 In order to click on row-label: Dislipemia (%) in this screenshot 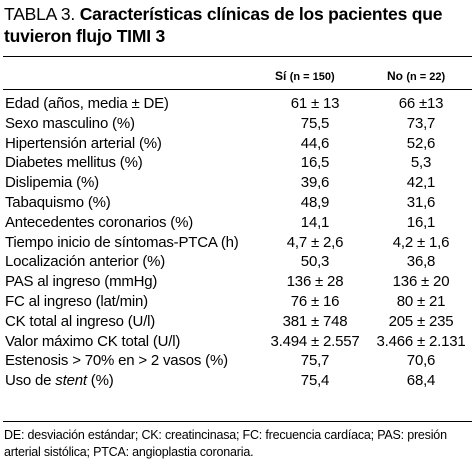, I will do `click(52, 183)`.